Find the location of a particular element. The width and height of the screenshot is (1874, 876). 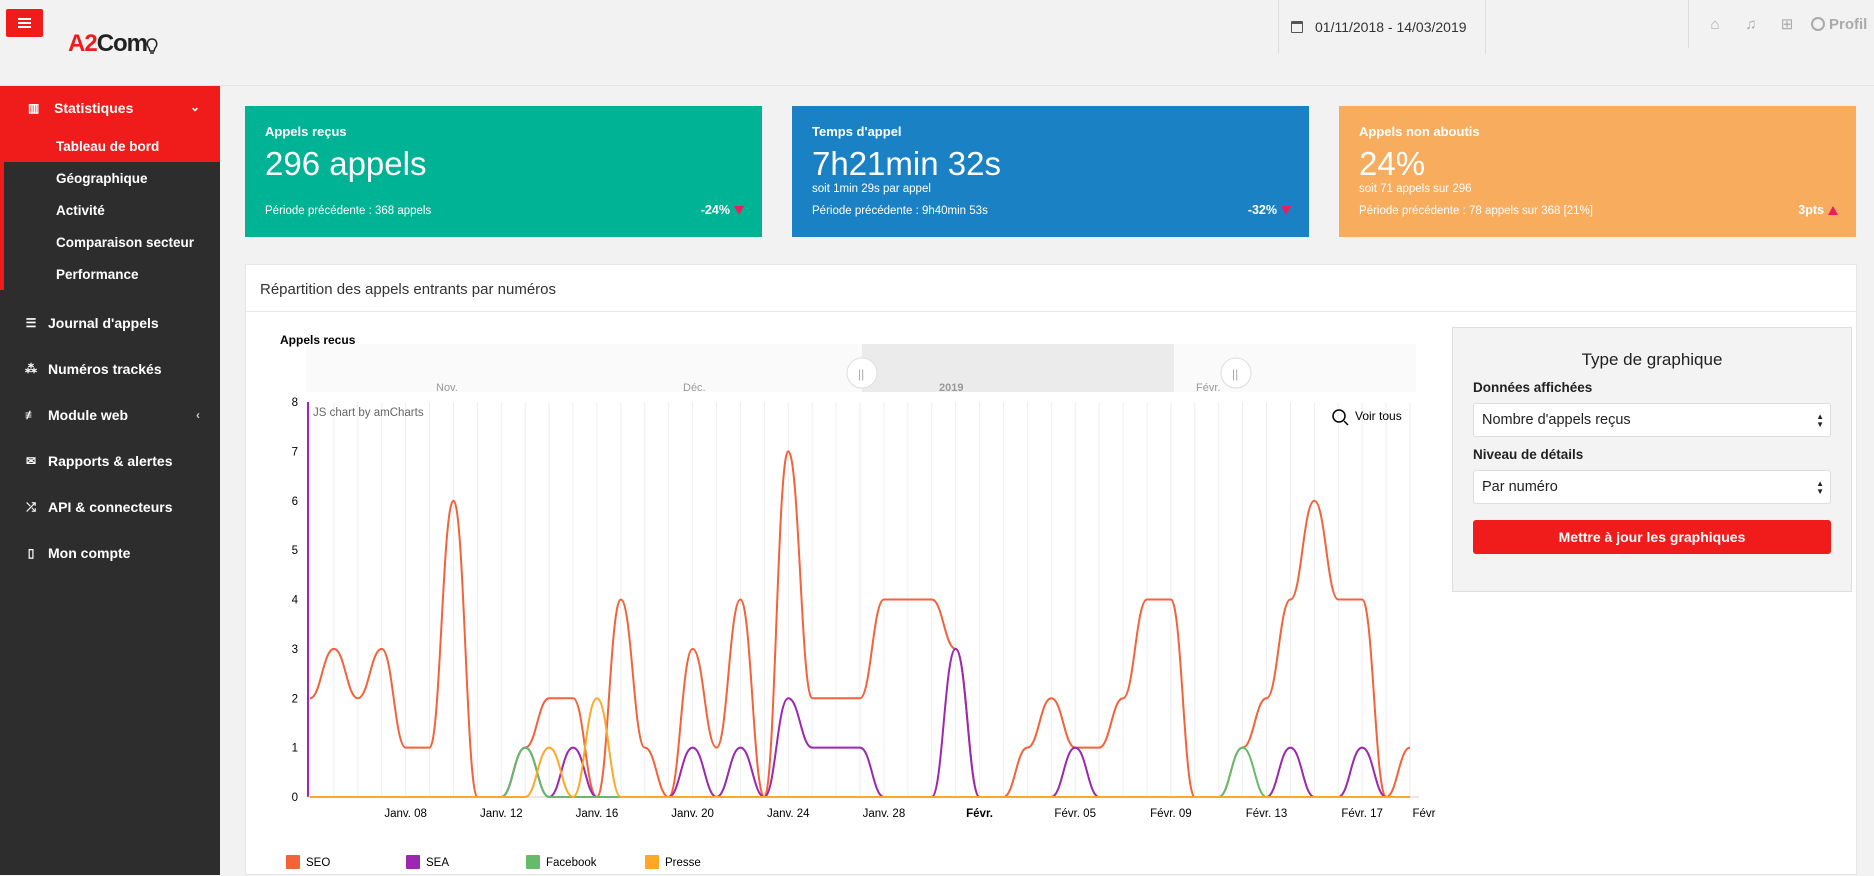

sidebar-subitem-tableau-de-bord: Tableau de bord is located at coordinates (112, 146).